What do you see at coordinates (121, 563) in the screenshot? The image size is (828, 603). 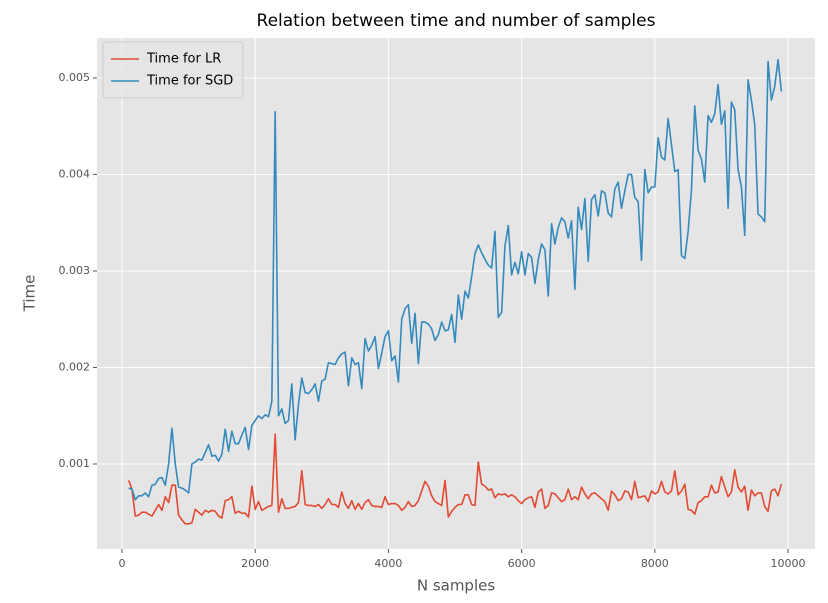 I see `x-tick-label: 0` at bounding box center [121, 563].